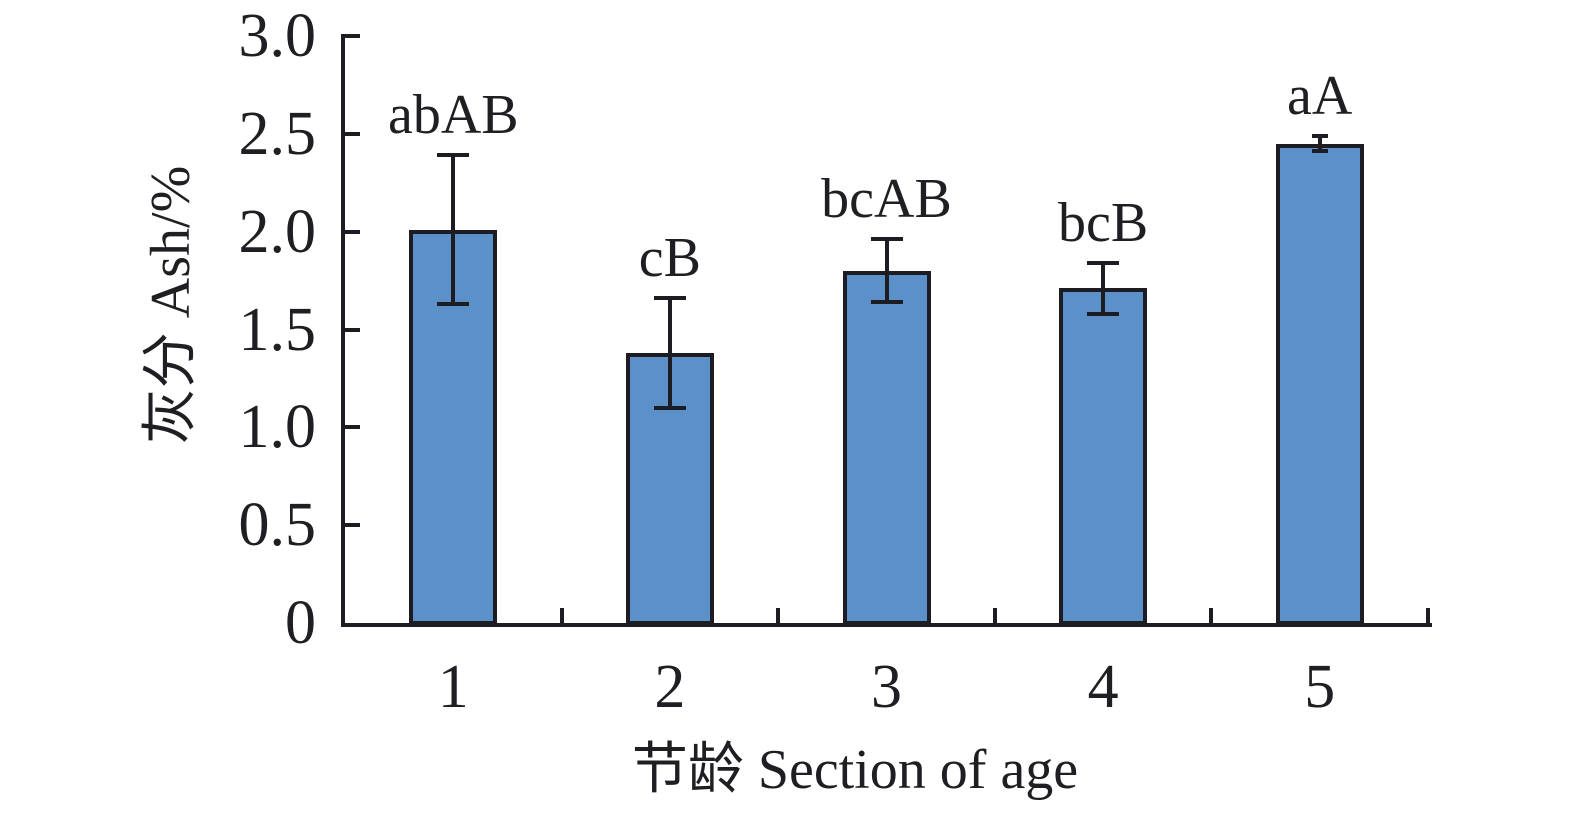 The width and height of the screenshot is (1575, 815). I want to click on x-axis-line, so click(886, 625).